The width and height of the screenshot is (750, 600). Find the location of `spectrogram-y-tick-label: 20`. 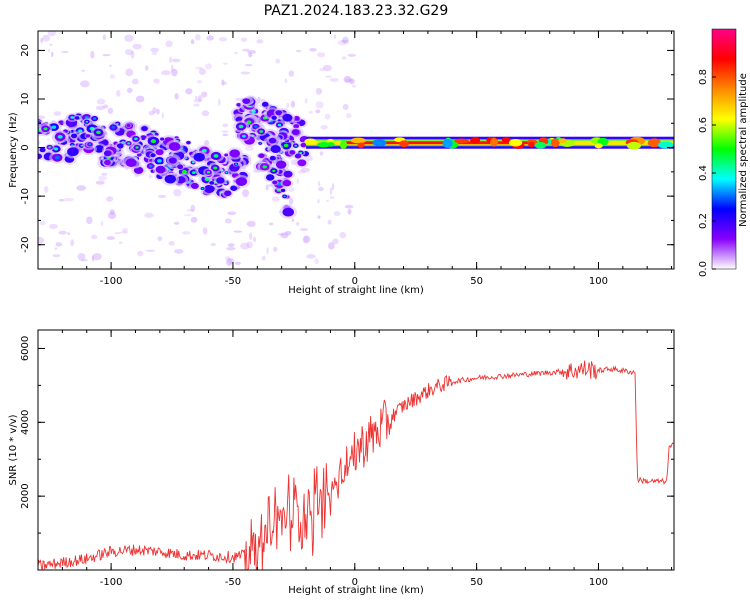

spectrogram-y-tick-label: 20 is located at coordinates (25, 50).